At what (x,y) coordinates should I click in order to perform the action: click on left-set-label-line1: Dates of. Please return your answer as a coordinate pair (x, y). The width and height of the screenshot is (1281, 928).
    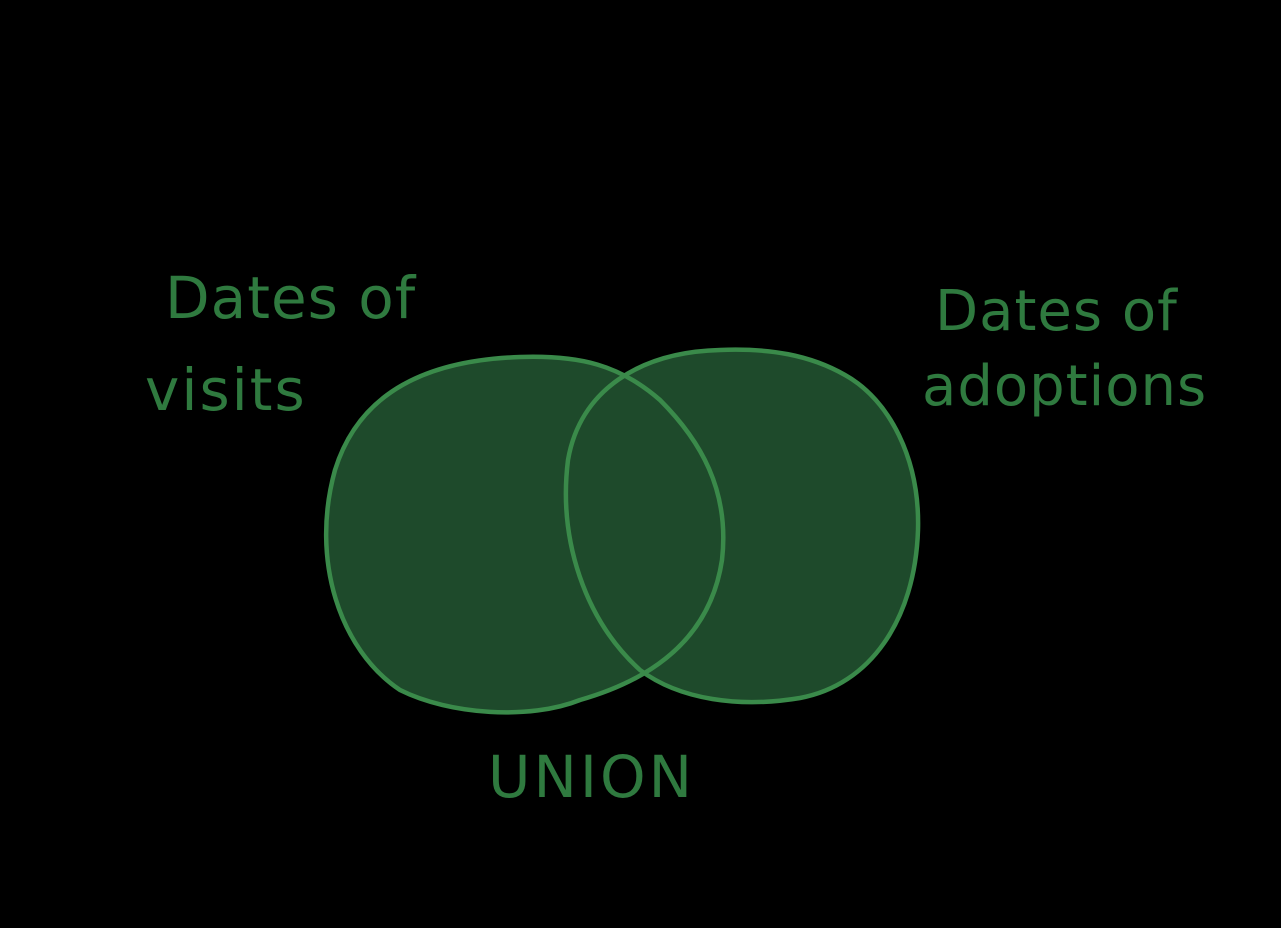
    Looking at the image, I should click on (291, 298).